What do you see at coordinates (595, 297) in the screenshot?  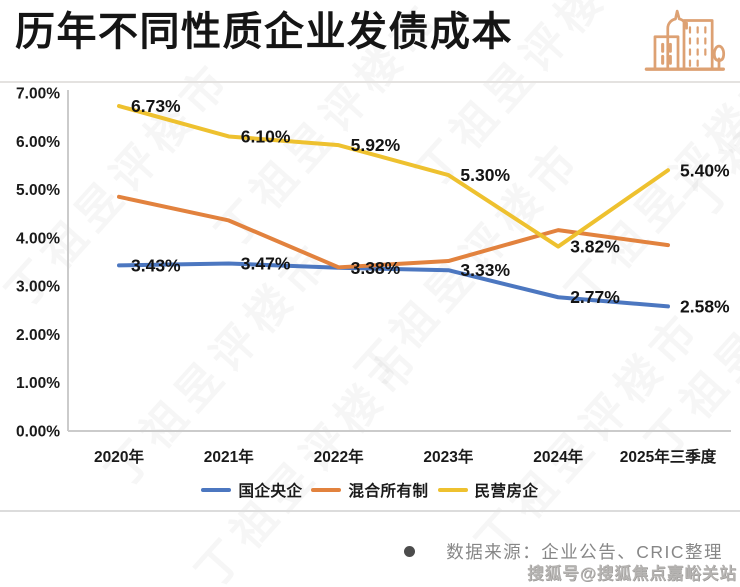 I see `data-label: 2.77%` at bounding box center [595, 297].